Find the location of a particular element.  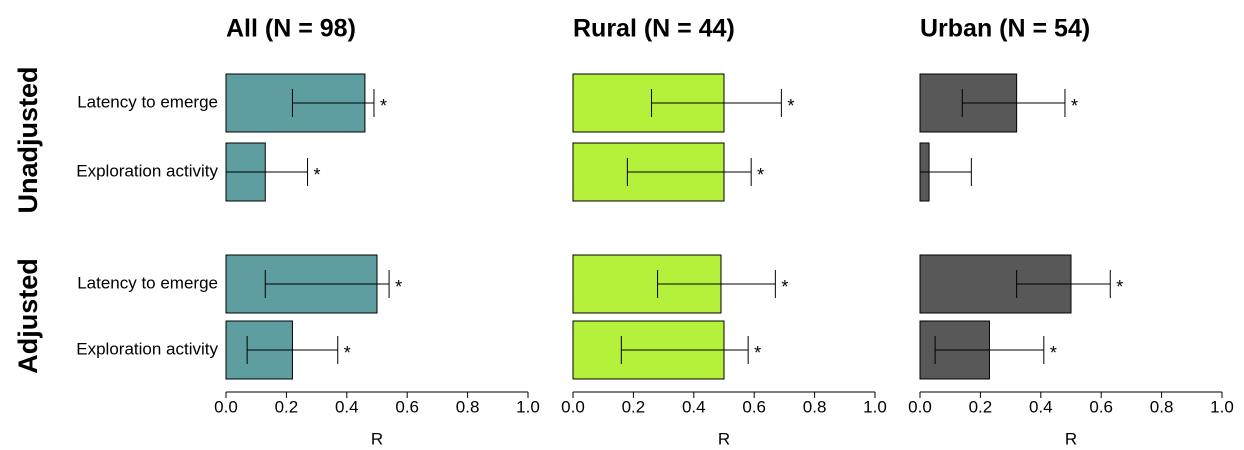

panel-title: Urban (N = 54) is located at coordinates (1005, 29).